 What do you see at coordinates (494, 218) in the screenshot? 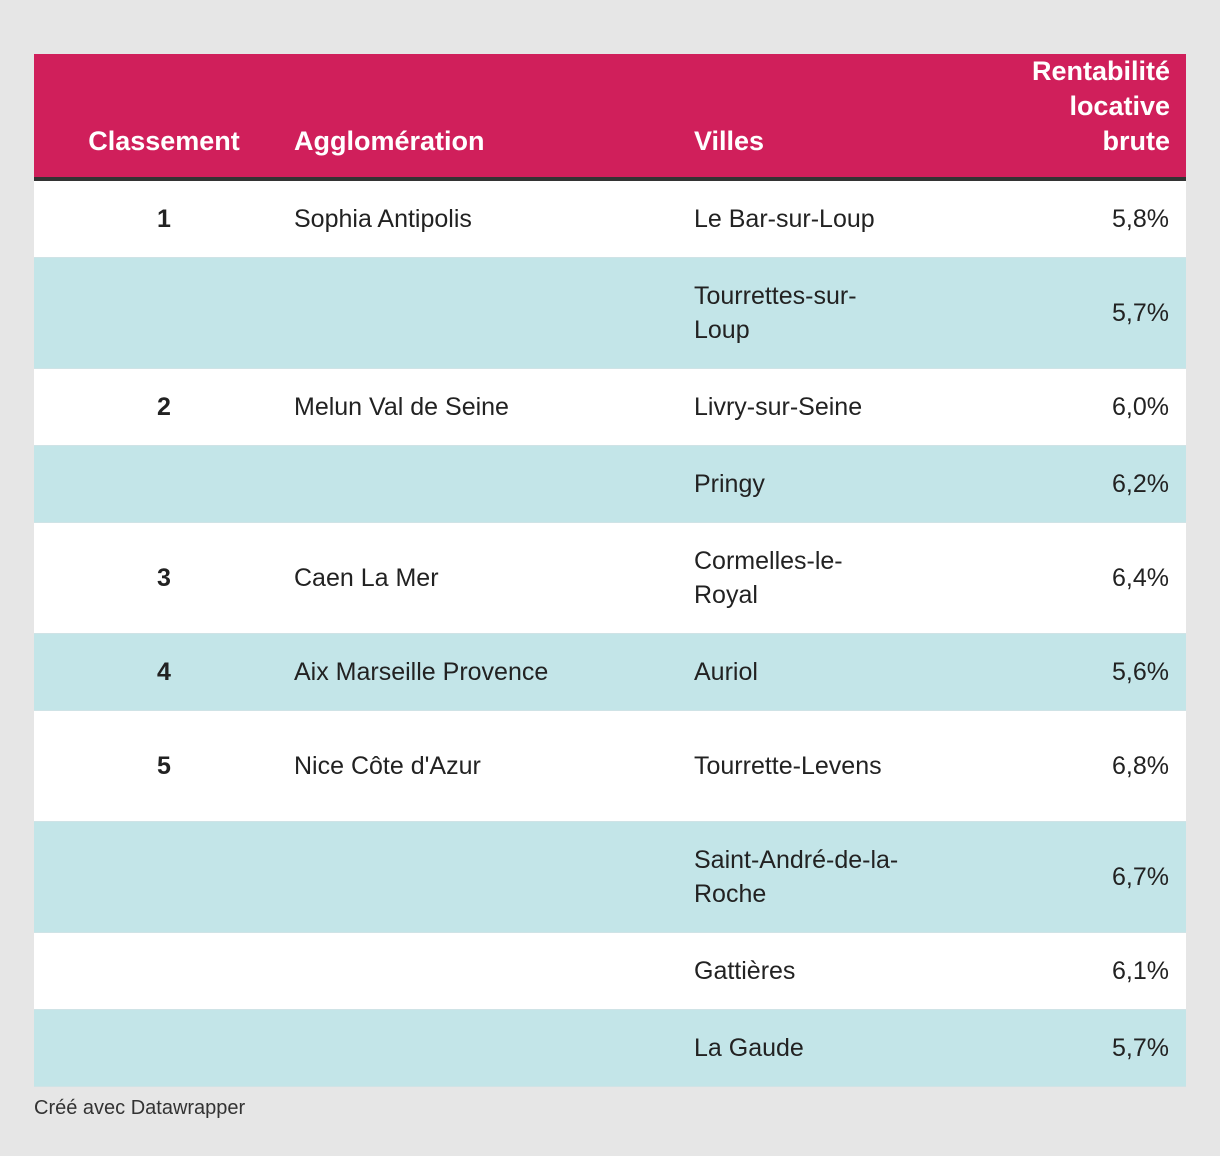
I see `cell-agglomeration: Sophia Antipolis` at bounding box center [494, 218].